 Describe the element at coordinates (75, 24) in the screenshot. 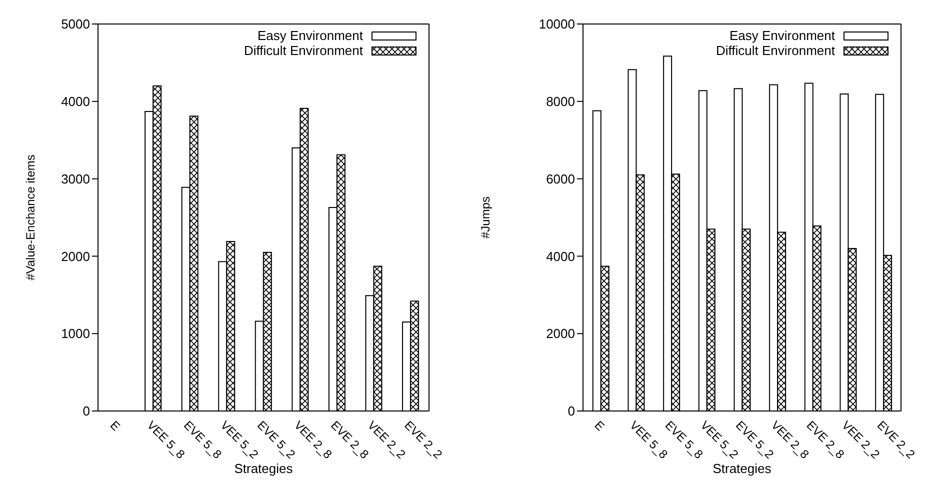

I see `y-tick-label: 5000` at that location.